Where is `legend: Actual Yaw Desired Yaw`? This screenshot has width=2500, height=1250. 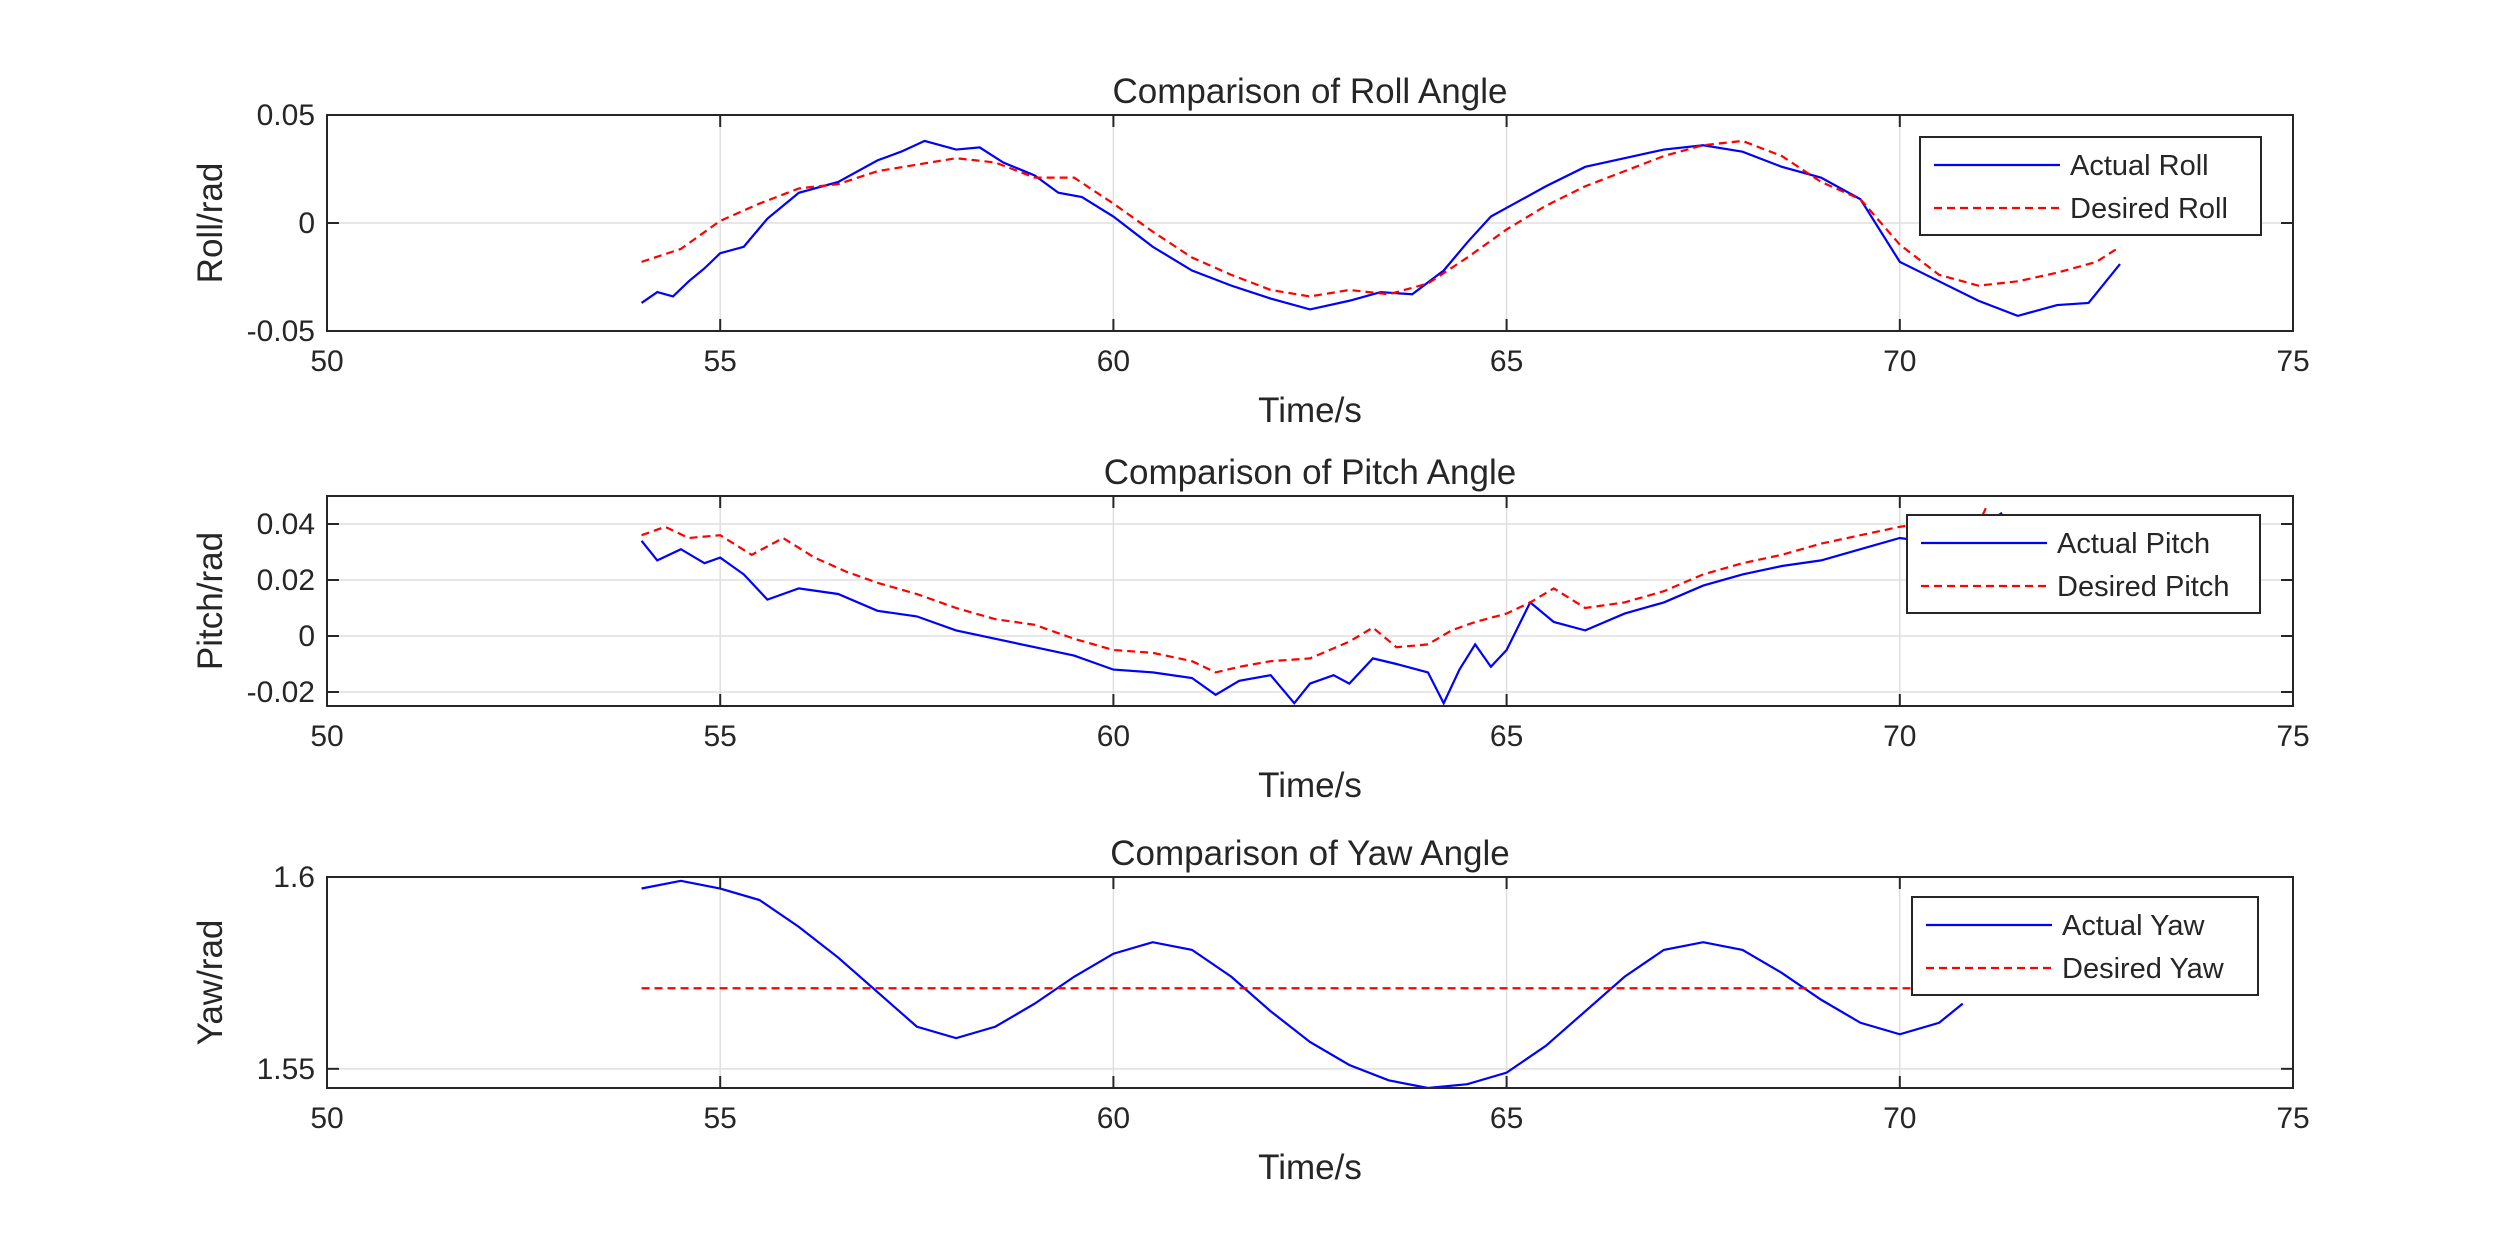 legend: Actual Yaw Desired Yaw is located at coordinates (2085, 946).